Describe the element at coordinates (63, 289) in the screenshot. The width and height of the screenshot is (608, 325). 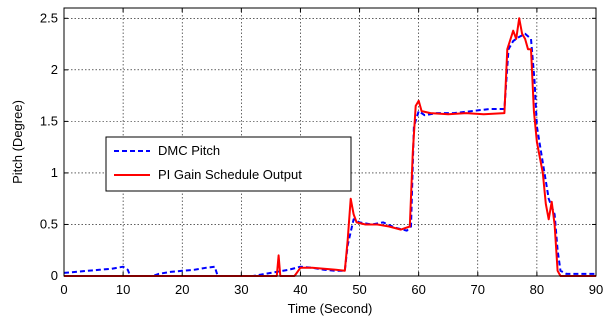
I see `x-tick-label: 0` at that location.